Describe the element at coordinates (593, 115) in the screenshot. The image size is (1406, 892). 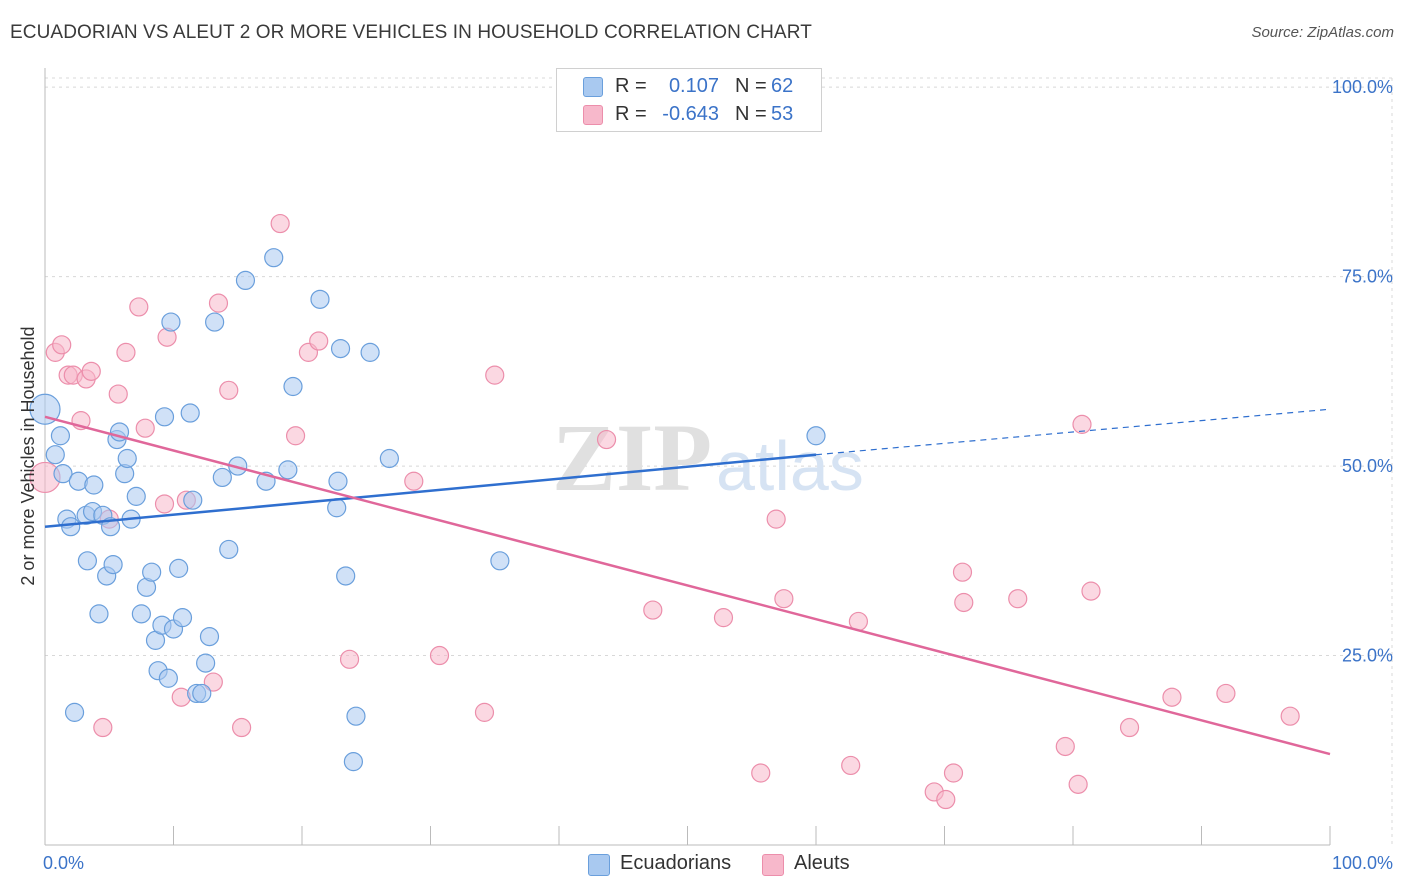
I see `legend-swatch-pink` at that location.